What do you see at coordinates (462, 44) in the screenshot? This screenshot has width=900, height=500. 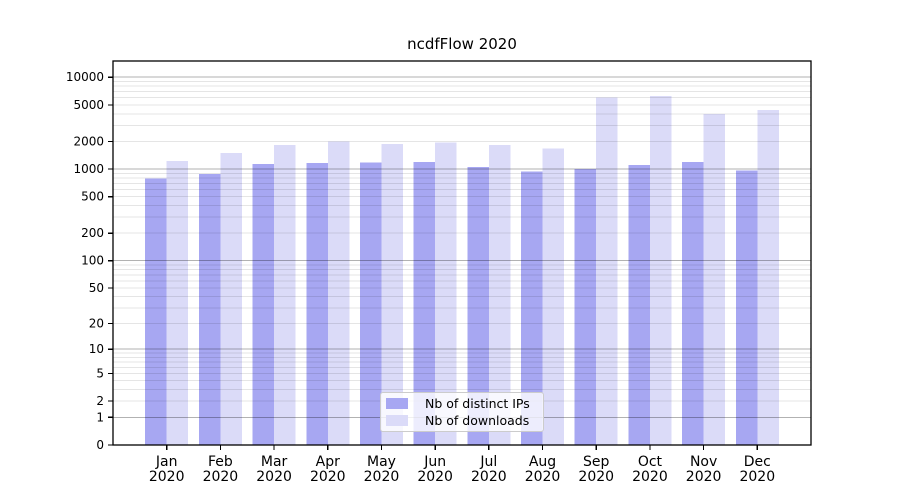 I see `chart-title: ncdfFlow 2020` at bounding box center [462, 44].